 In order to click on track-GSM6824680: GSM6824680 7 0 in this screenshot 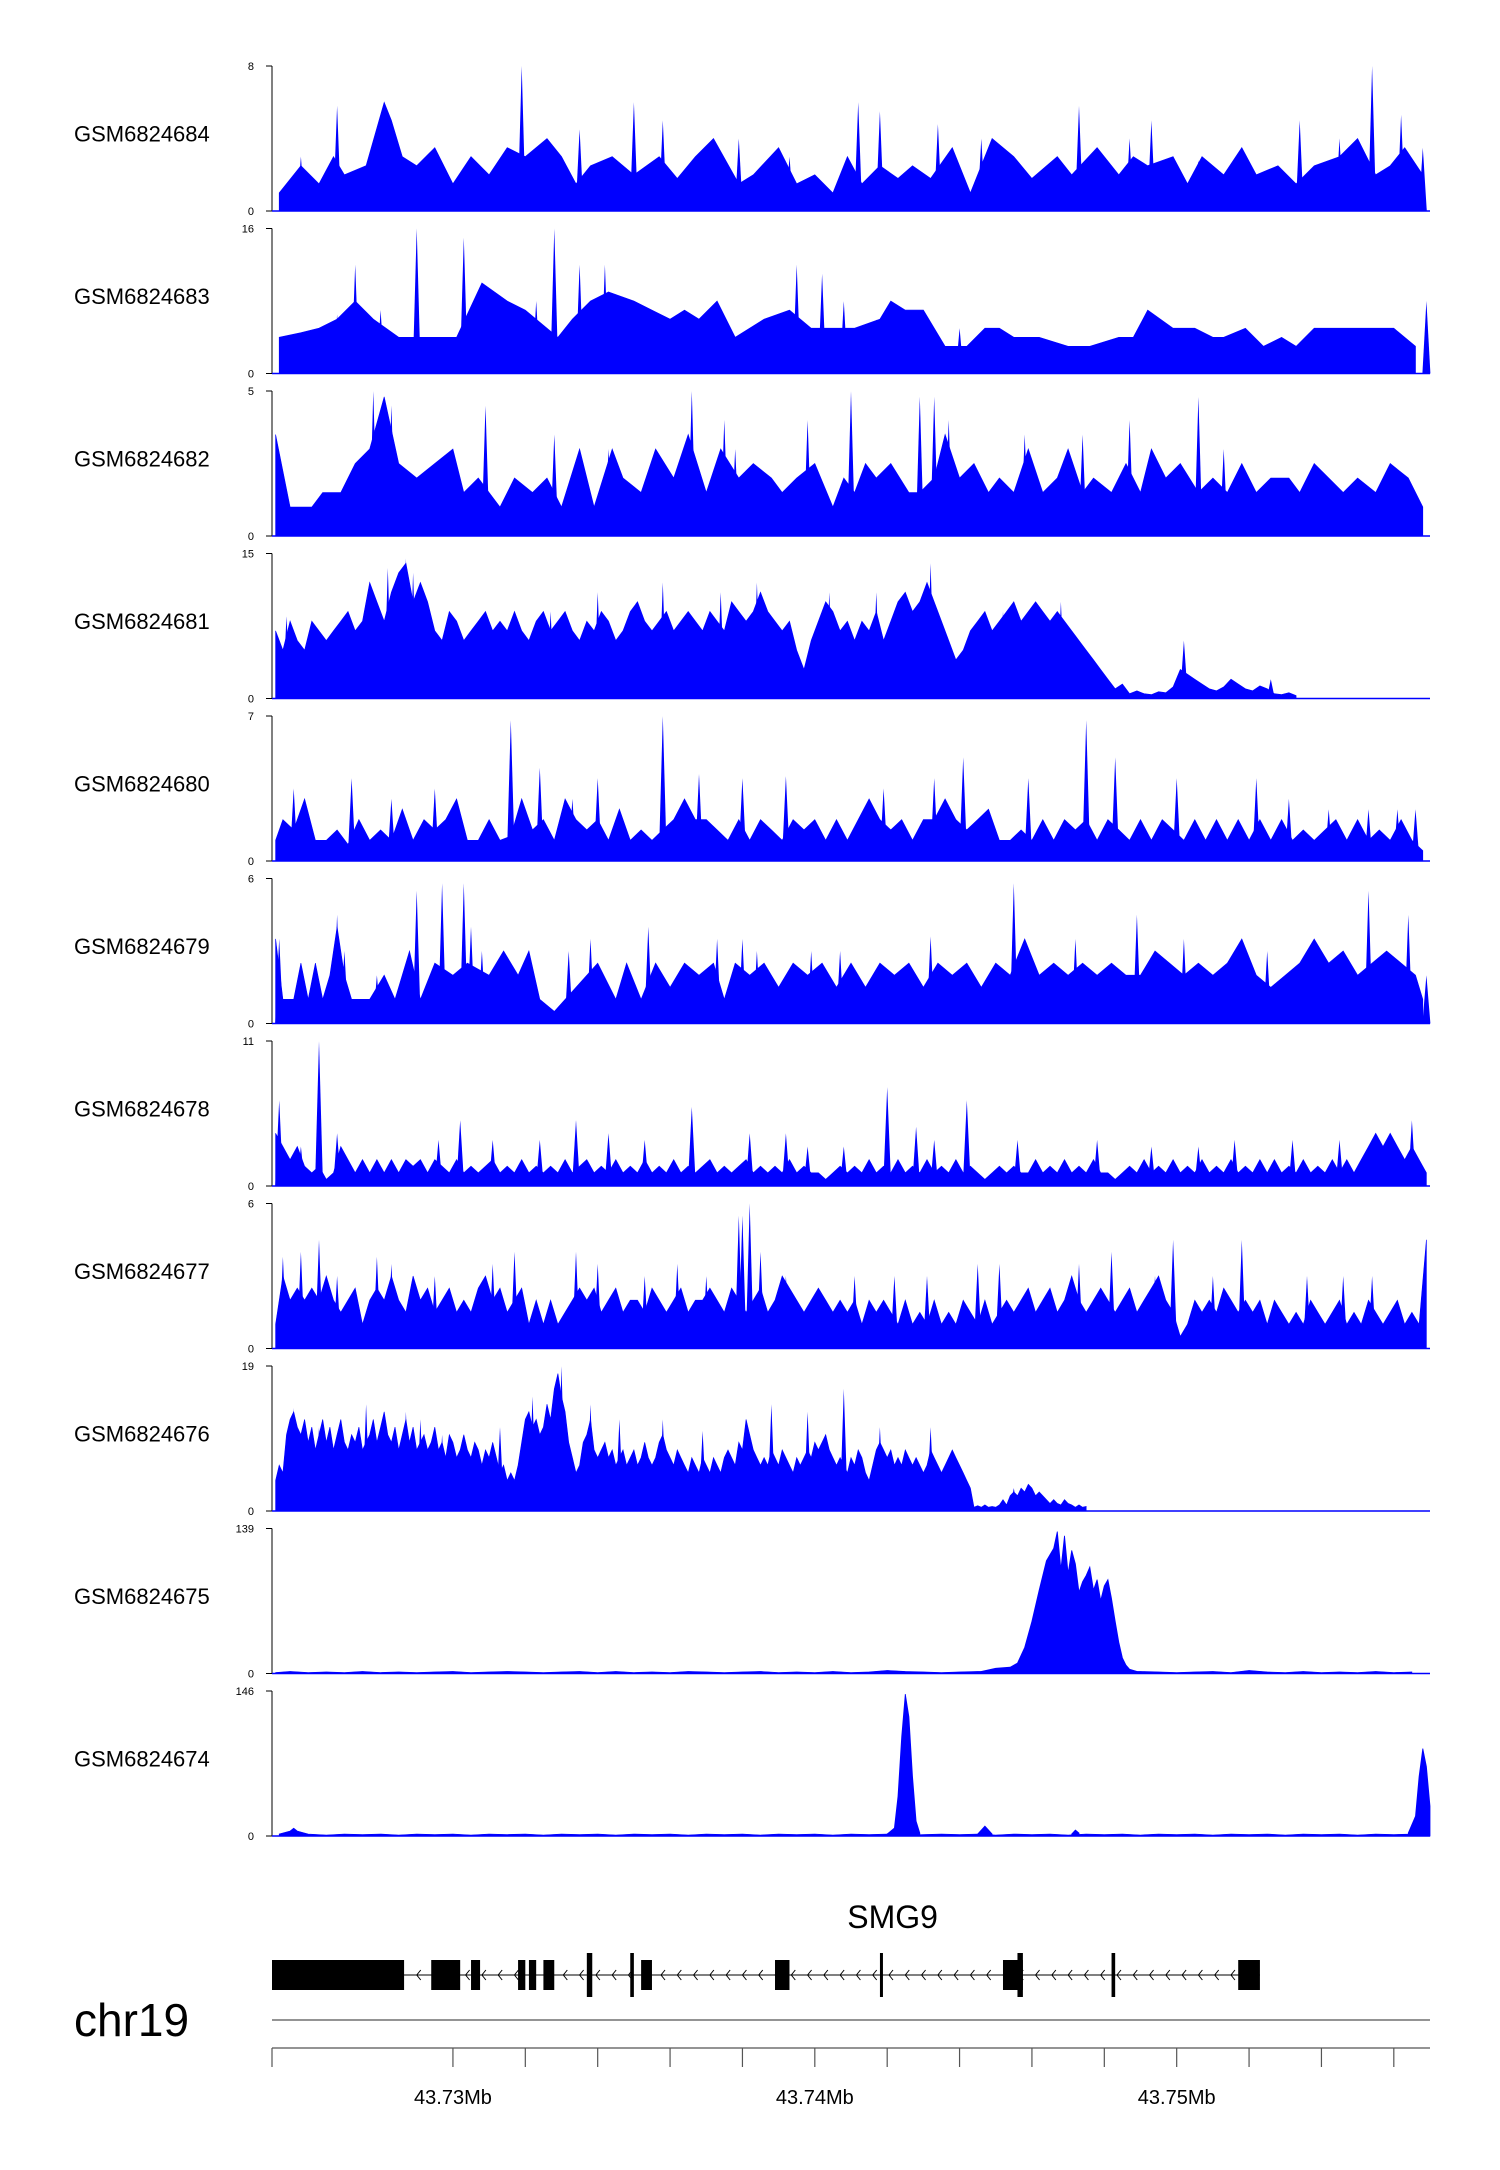, I will do `click(752, 789)`.